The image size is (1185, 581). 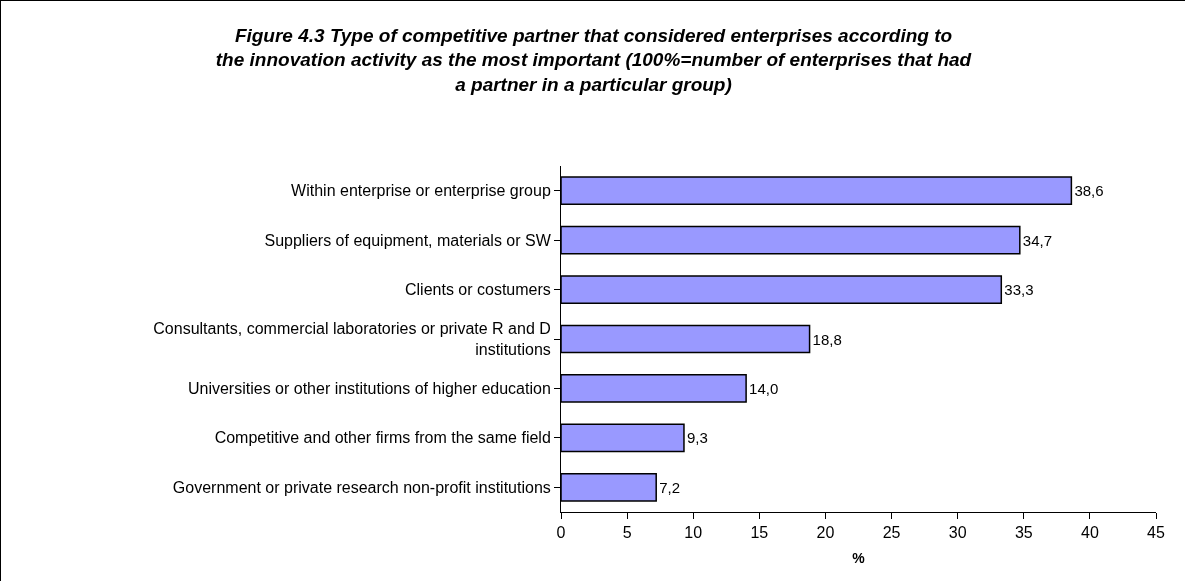 I want to click on y-tick-label: Suppliers of equipment, materials or SW, so click(x=408, y=240).